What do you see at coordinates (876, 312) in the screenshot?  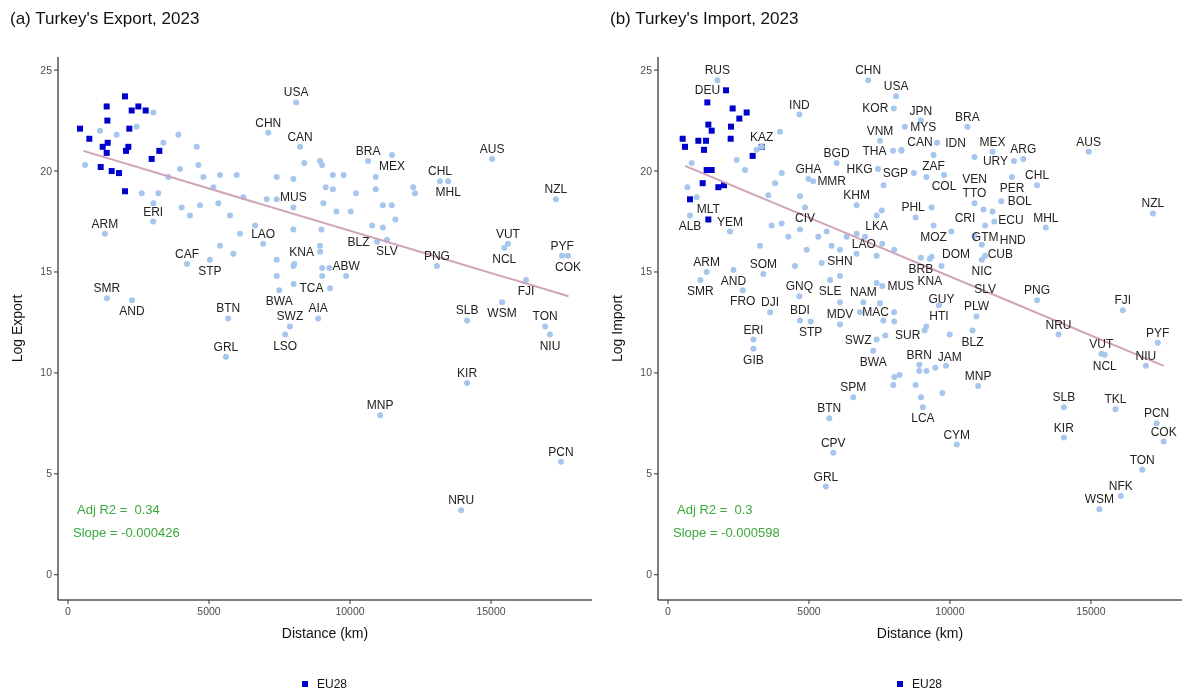 I see `annotation: MAC` at bounding box center [876, 312].